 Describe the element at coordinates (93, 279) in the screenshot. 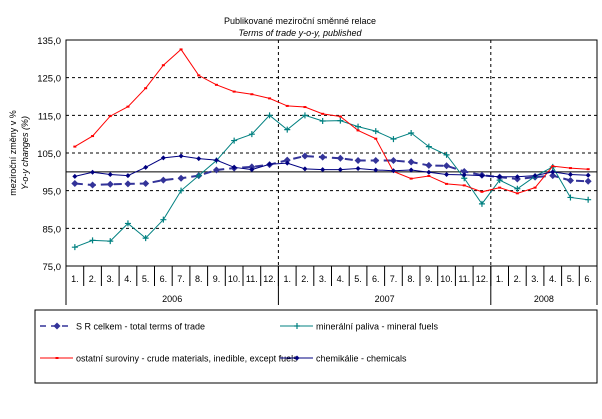

I see `x-tick-label: 2.` at that location.